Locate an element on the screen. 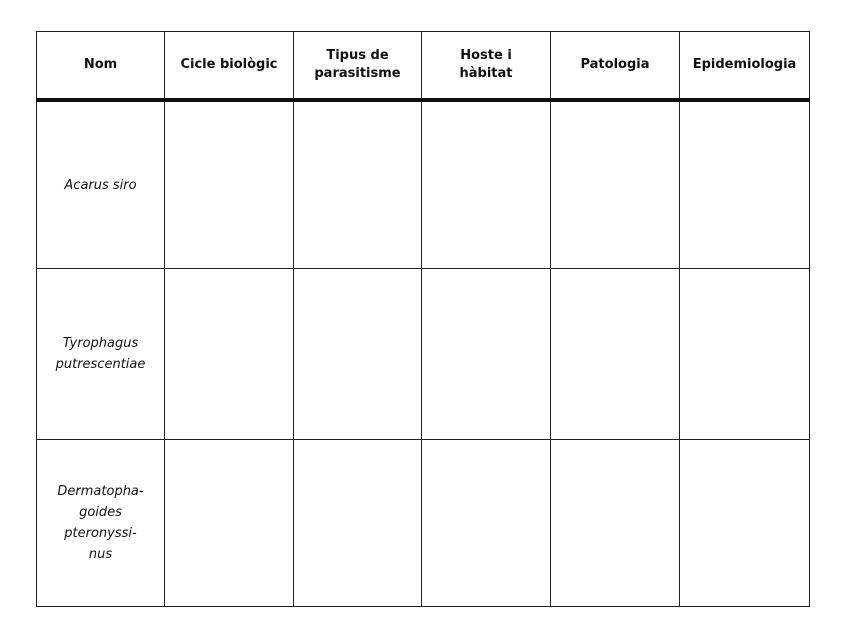 Image resolution: width=848 pixels, height=636 pixels. header-nom: Nom is located at coordinates (100, 66).